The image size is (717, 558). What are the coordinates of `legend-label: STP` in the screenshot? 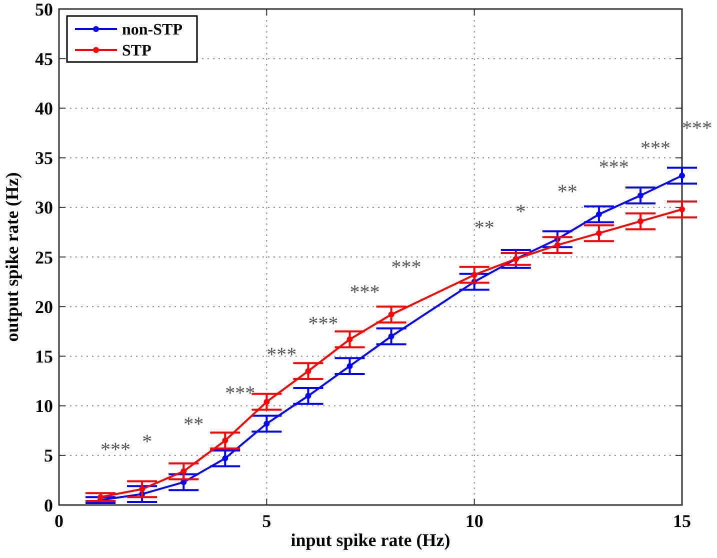 It's located at (137, 51).